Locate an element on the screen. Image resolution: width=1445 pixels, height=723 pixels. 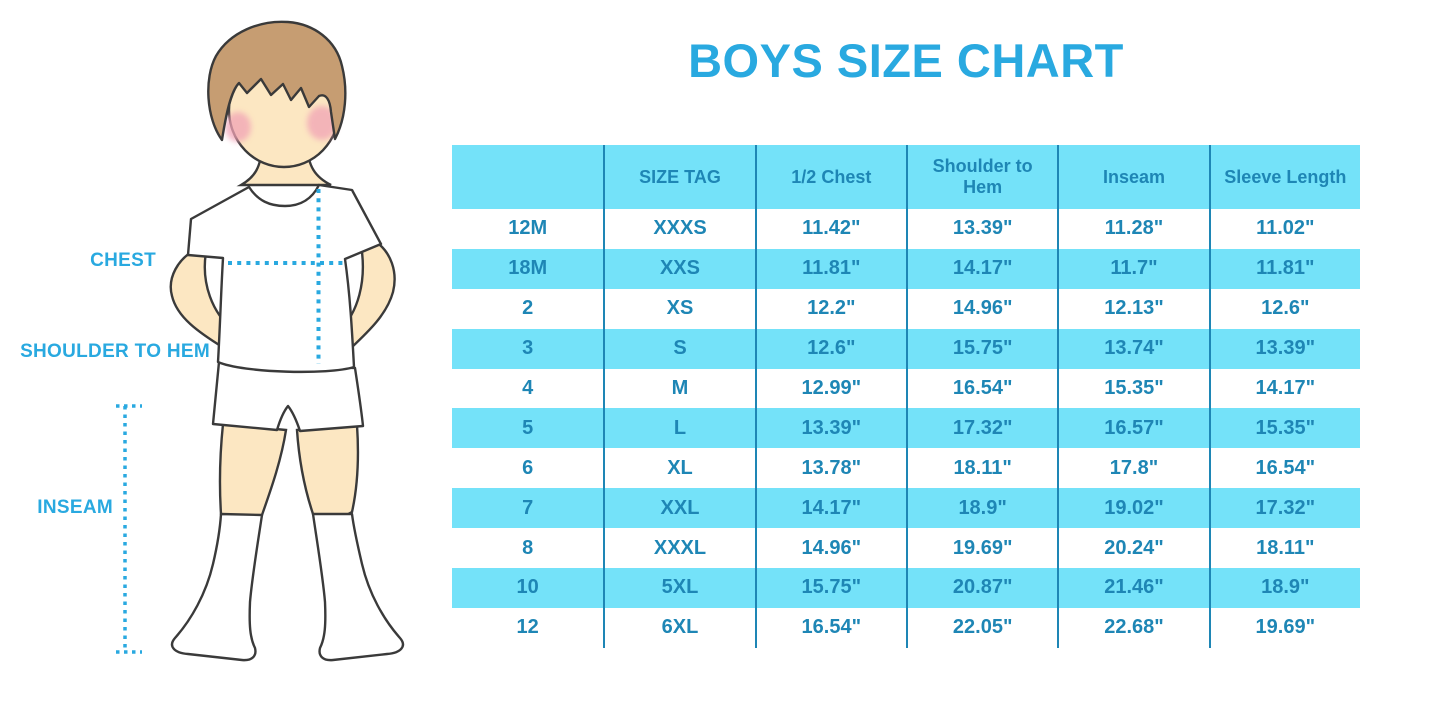
table-cell: 6 is located at coordinates (528, 467).